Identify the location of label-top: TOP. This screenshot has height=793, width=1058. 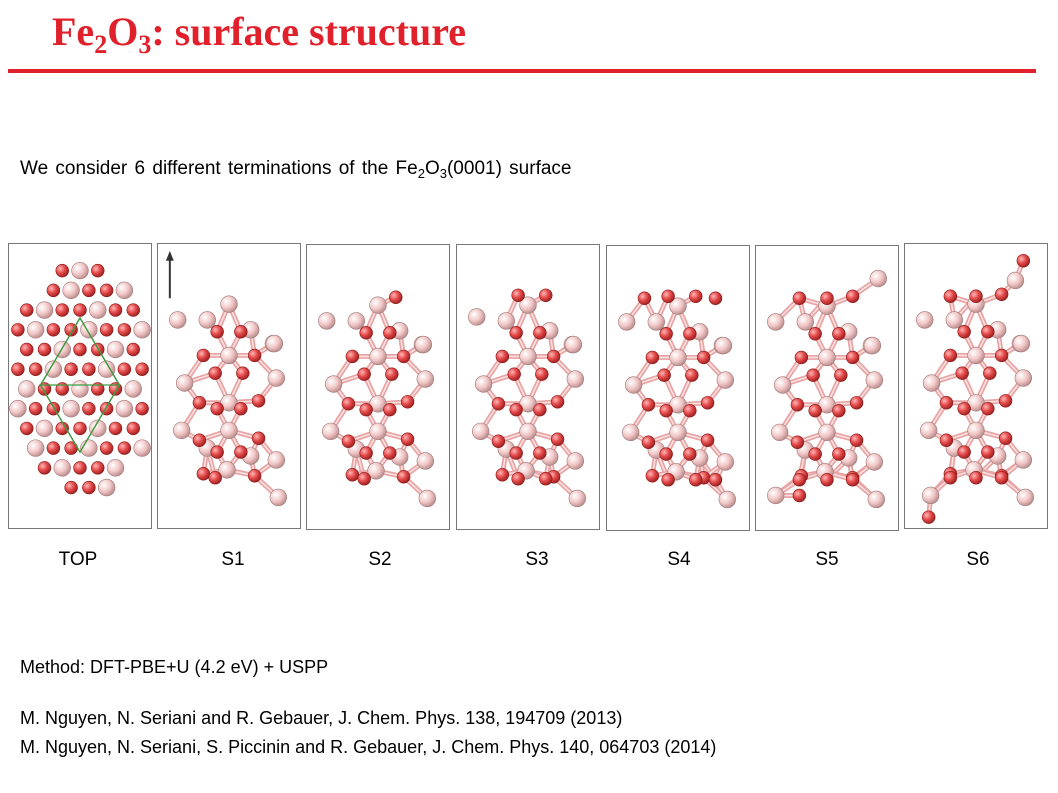
(78, 559).